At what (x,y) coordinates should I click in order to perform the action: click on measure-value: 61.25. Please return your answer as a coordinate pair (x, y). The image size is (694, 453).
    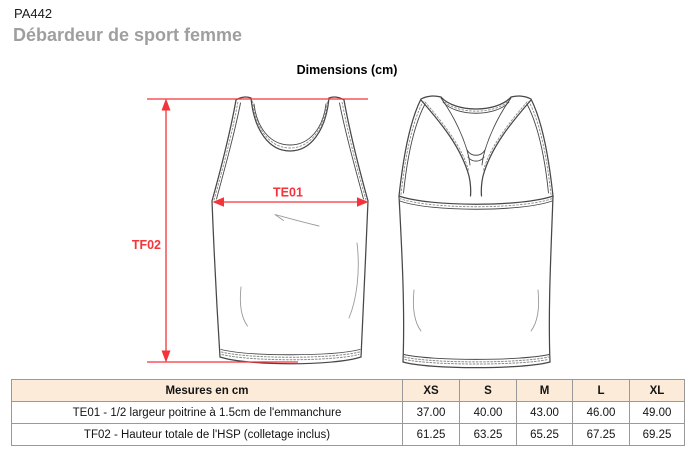
    Looking at the image, I should click on (431, 434).